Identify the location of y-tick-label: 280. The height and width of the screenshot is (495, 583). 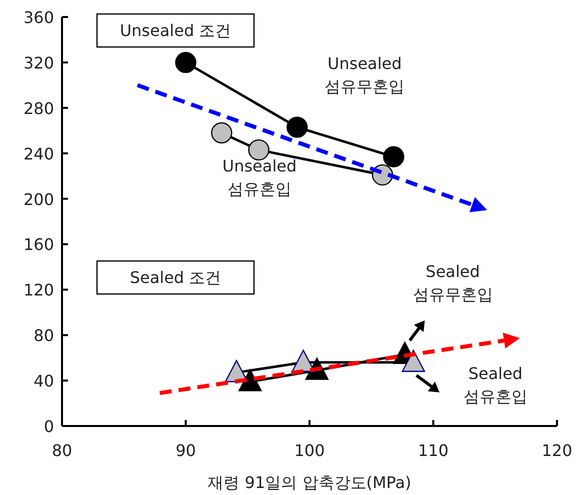
(38, 108).